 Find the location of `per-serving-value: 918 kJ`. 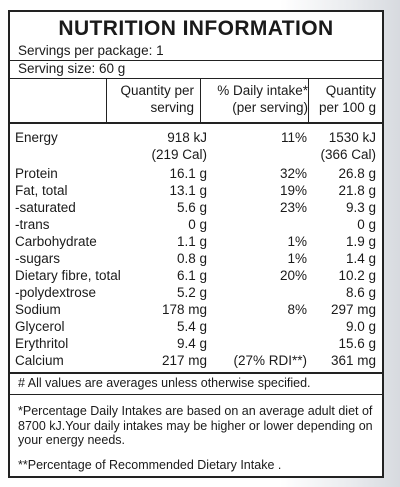

per-serving-value: 918 kJ is located at coordinates (187, 137).